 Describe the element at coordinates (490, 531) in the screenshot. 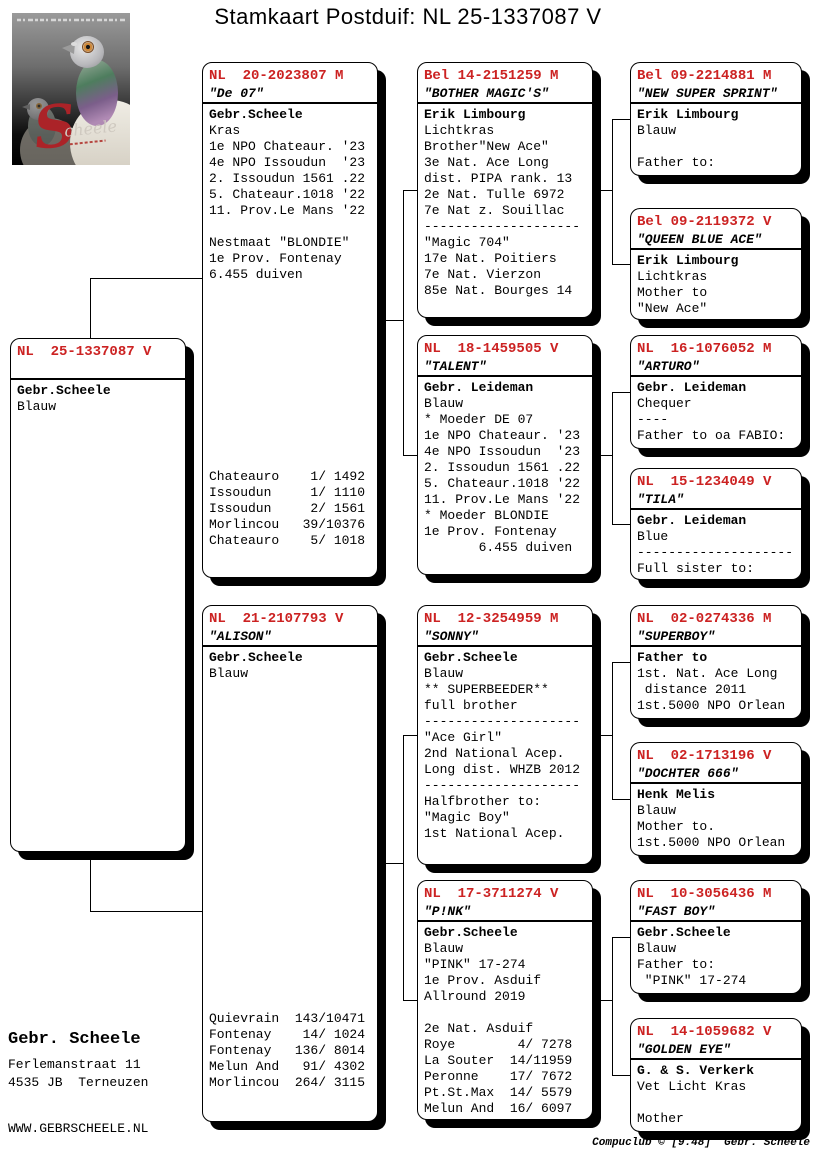

I see `text-line: 1e Prov. Fontenay` at that location.